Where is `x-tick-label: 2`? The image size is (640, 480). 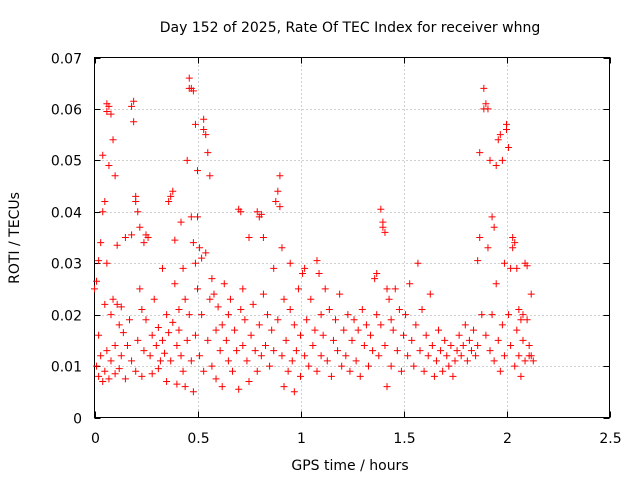 x-tick-label: 2 is located at coordinates (507, 439).